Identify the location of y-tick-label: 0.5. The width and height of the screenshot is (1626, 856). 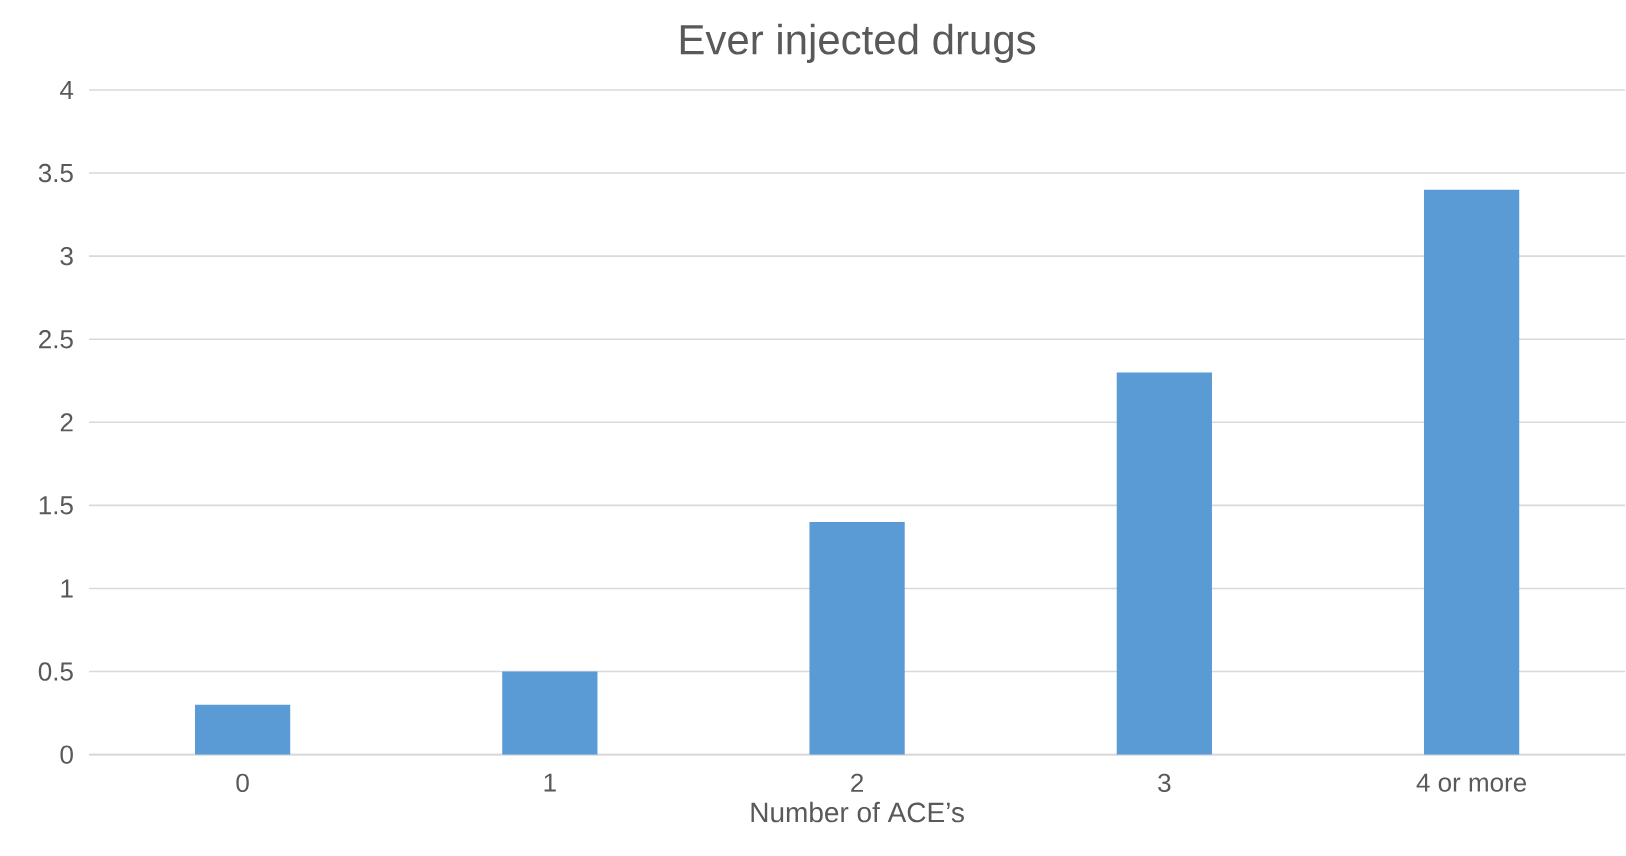
(55, 671).